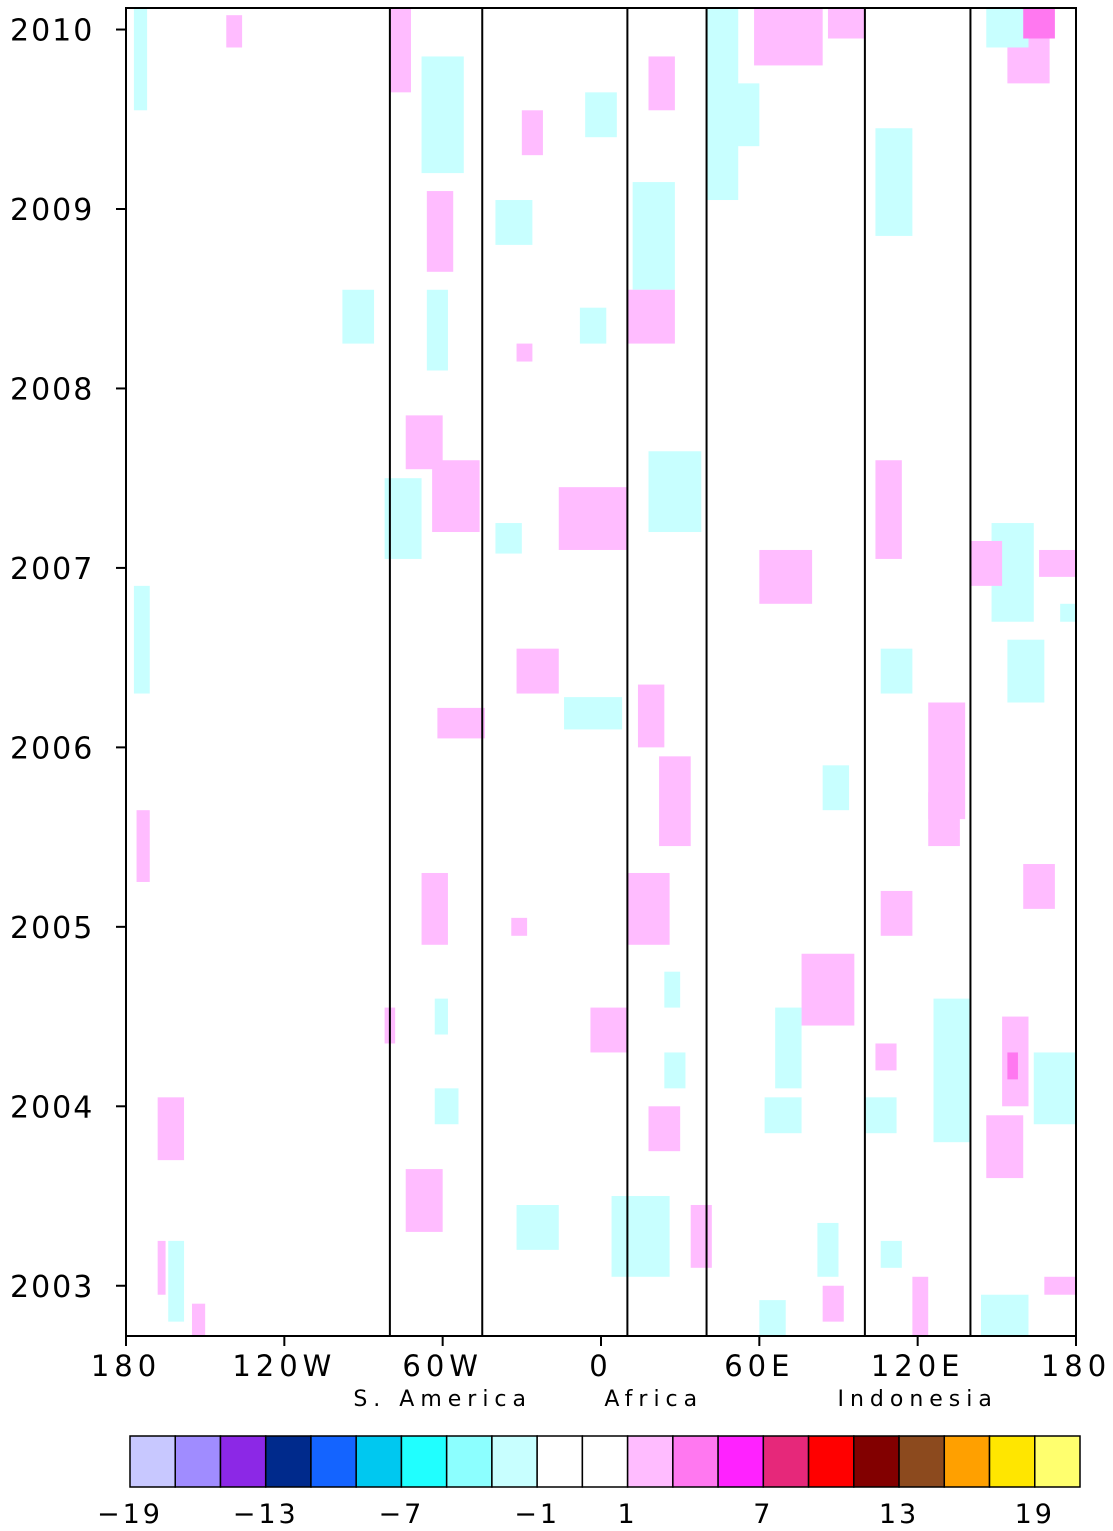  Describe the element at coordinates (52, 569) in the screenshot. I see `y-tick-label: 2007` at that location.